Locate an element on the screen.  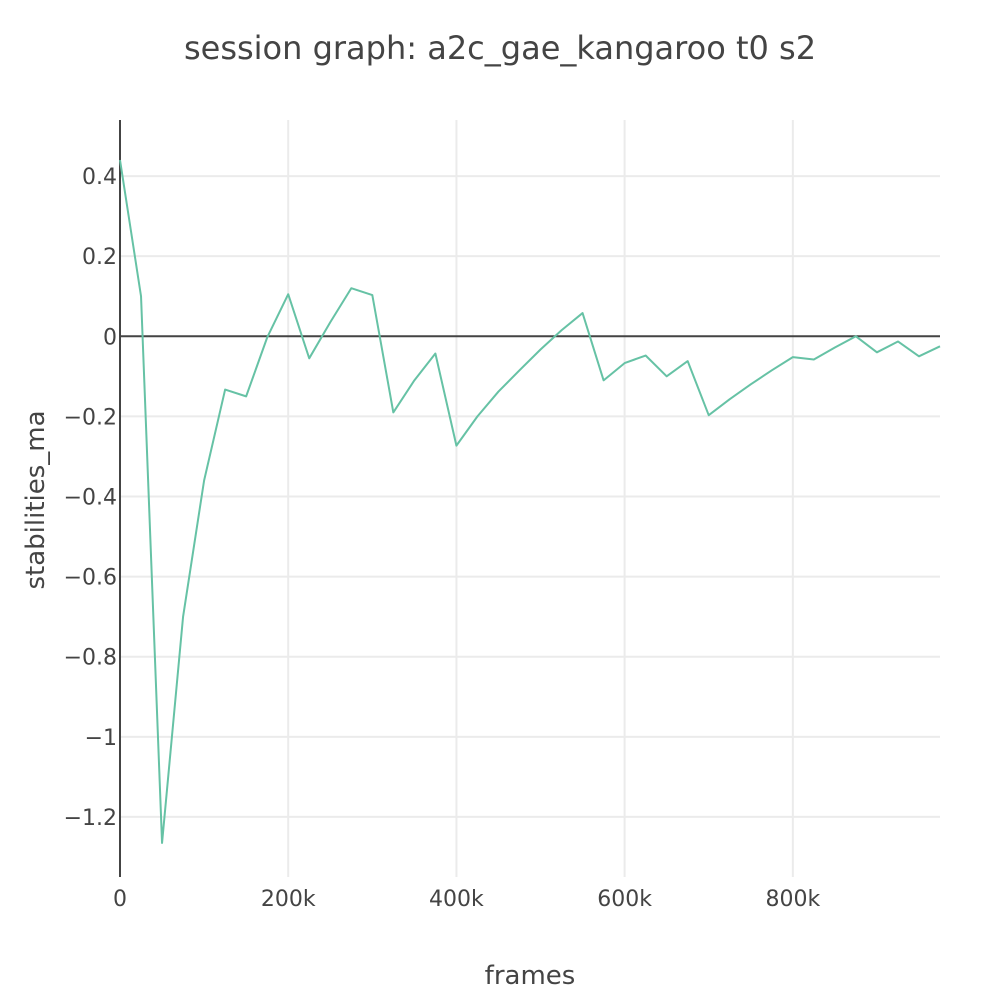
x-tick-label: 600k is located at coordinates (624, 899).